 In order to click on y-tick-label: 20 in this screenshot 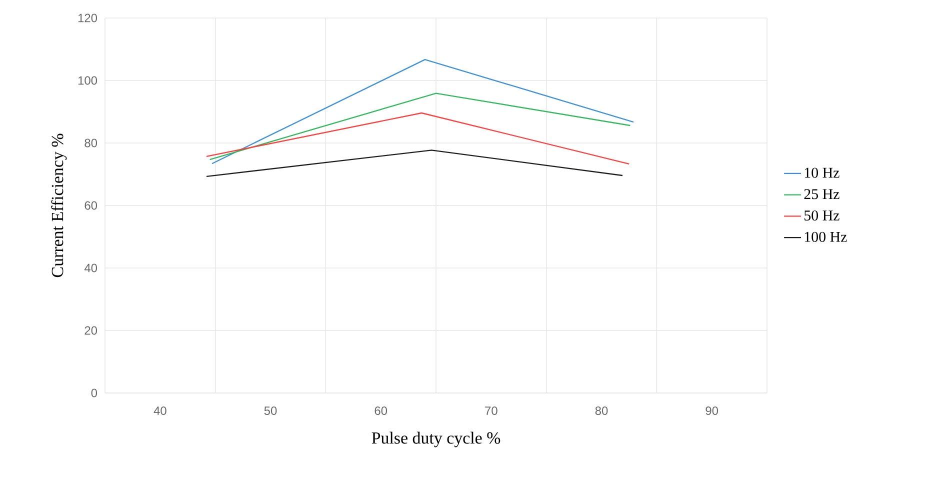, I will do `click(91, 330)`.